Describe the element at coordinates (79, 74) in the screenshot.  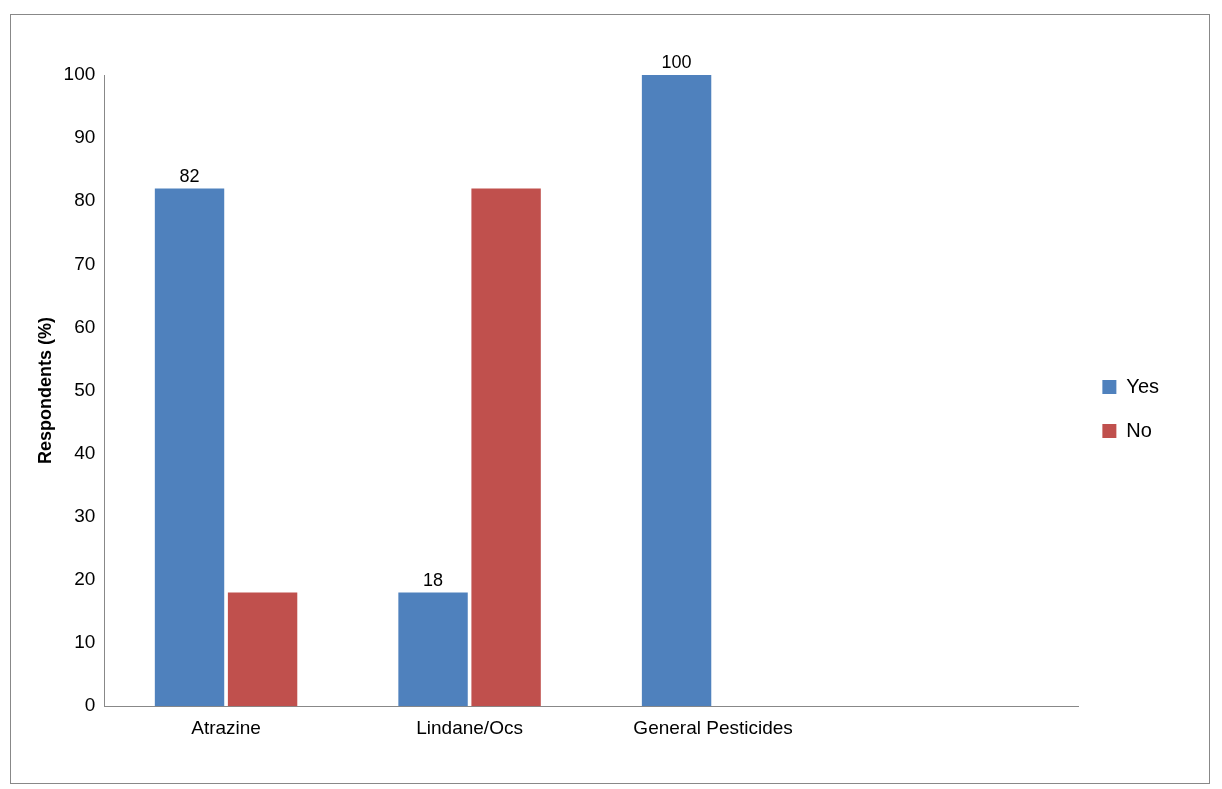
I see `y-tick-label: 100` at that location.